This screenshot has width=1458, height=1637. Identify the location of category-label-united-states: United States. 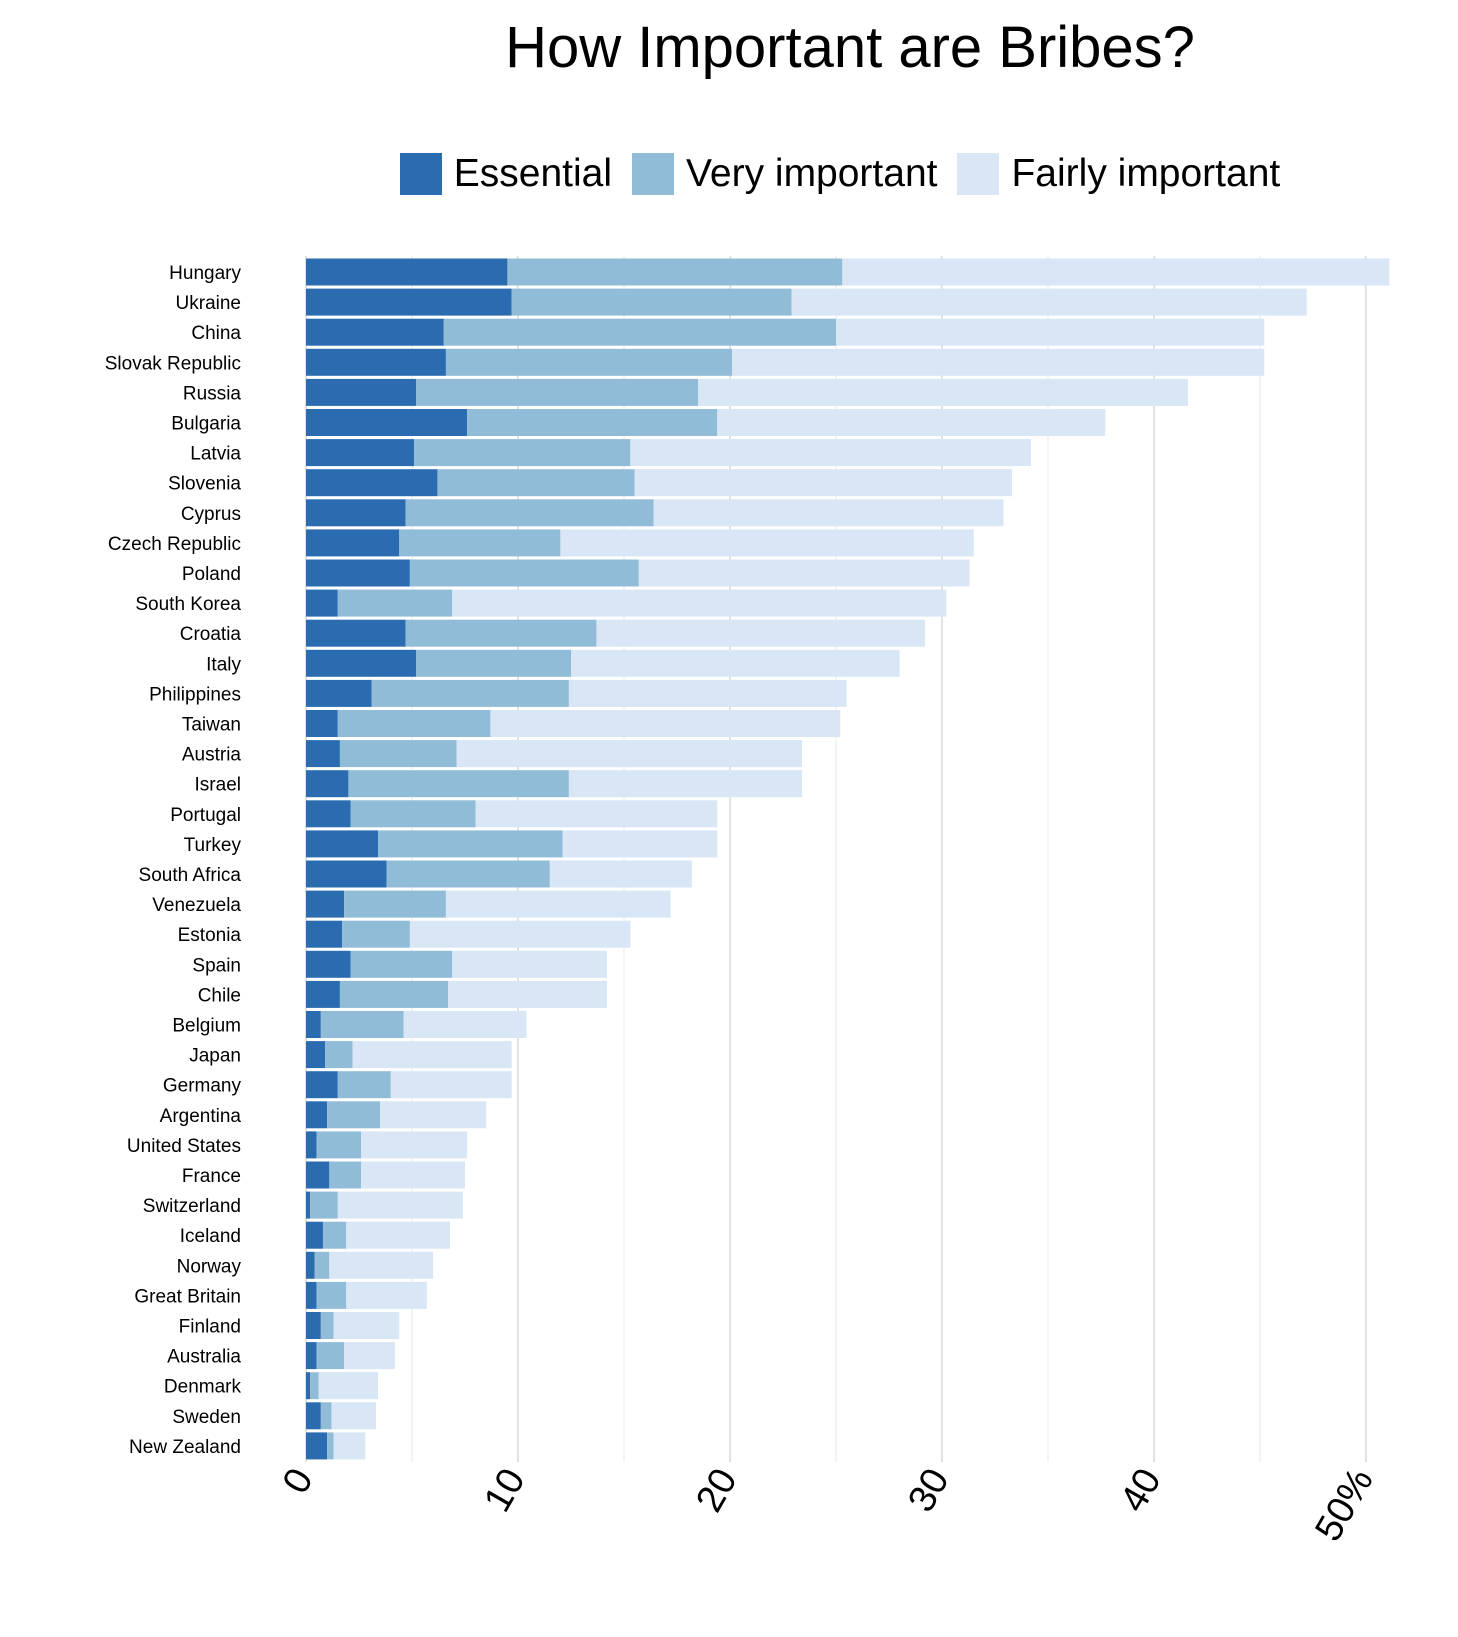
(184, 1146).